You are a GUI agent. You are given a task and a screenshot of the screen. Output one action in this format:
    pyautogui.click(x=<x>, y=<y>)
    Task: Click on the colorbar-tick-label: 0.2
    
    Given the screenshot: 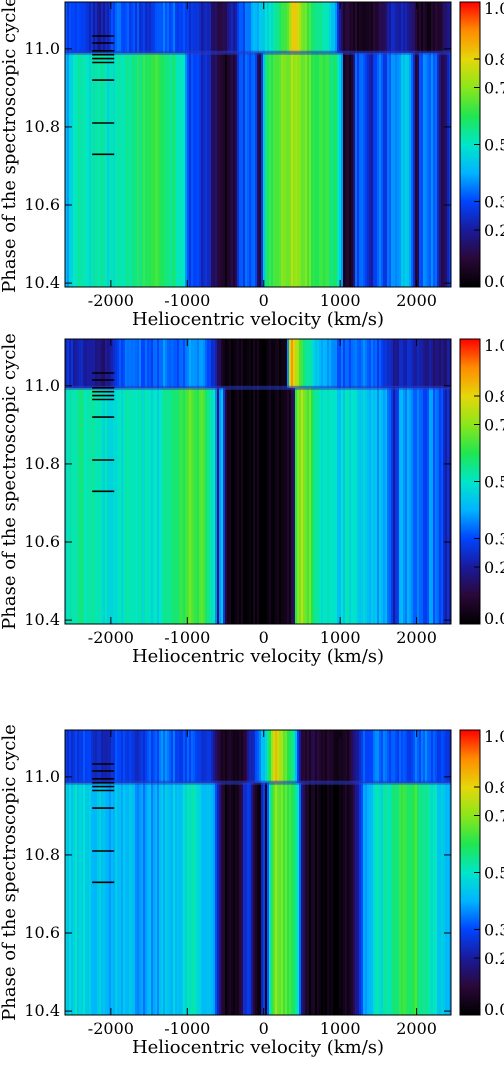 What is the action you would take?
    pyautogui.click(x=494, y=567)
    